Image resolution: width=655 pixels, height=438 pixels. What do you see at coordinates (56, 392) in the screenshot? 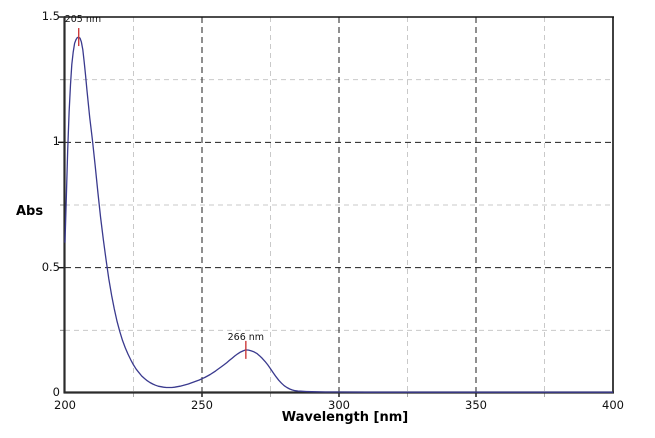
I see `y-tick-label-0: 0` at bounding box center [56, 392].